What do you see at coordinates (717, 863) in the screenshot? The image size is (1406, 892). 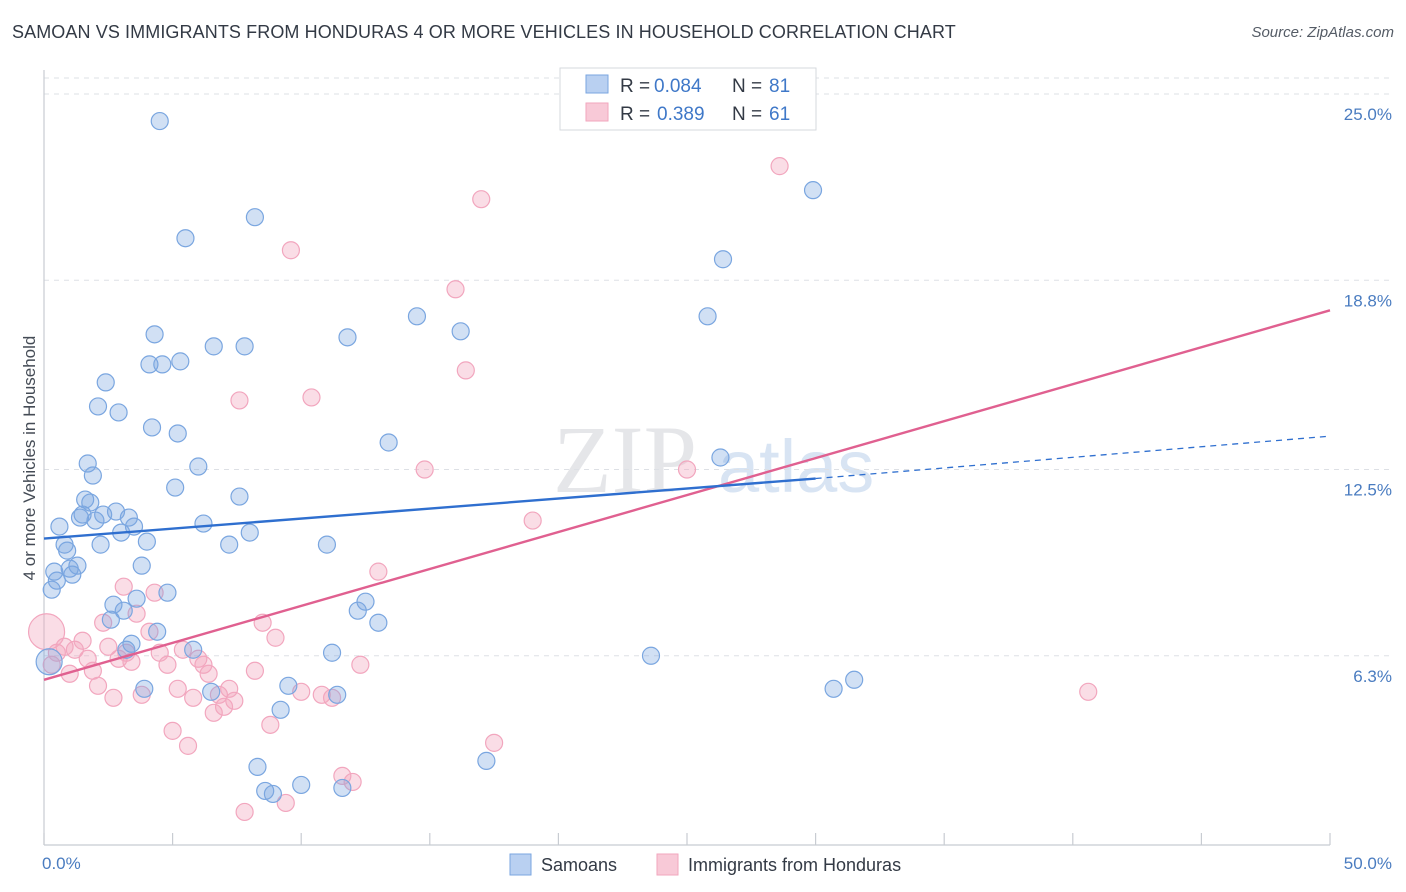 I see `x-tick-labels: 0.0% 50.0%` at bounding box center [717, 863].